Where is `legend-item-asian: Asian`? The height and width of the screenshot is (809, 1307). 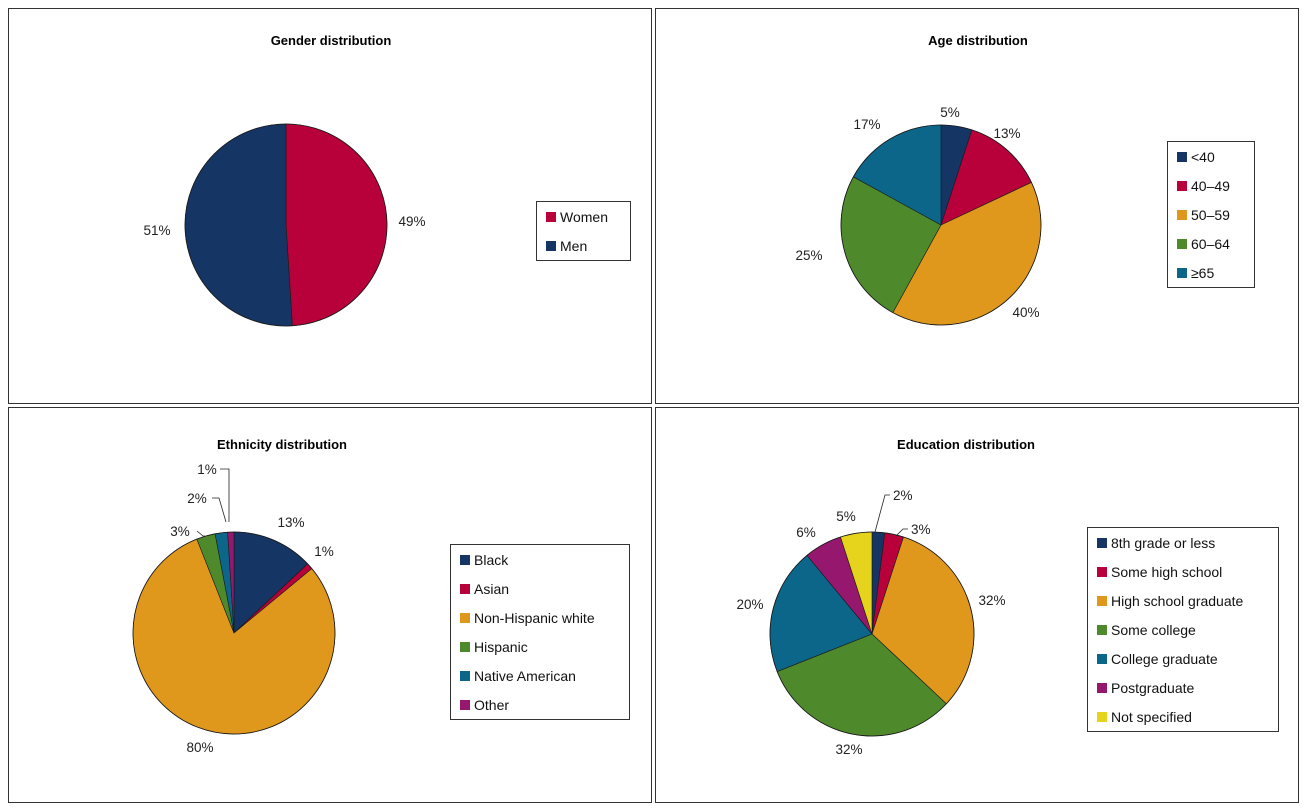 legend-item-asian: Asian is located at coordinates (540, 588).